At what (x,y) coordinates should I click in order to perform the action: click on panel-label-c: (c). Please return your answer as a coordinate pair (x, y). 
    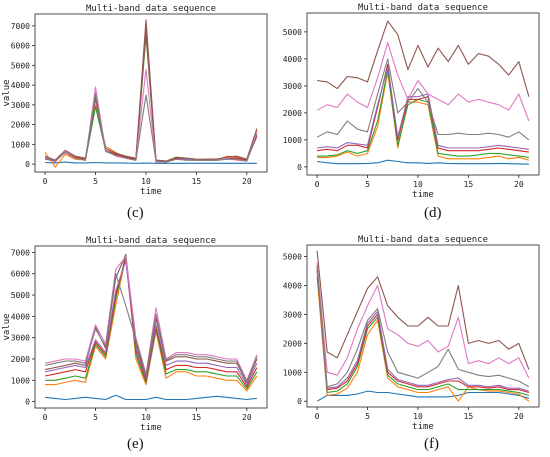
    Looking at the image, I should click on (135, 213).